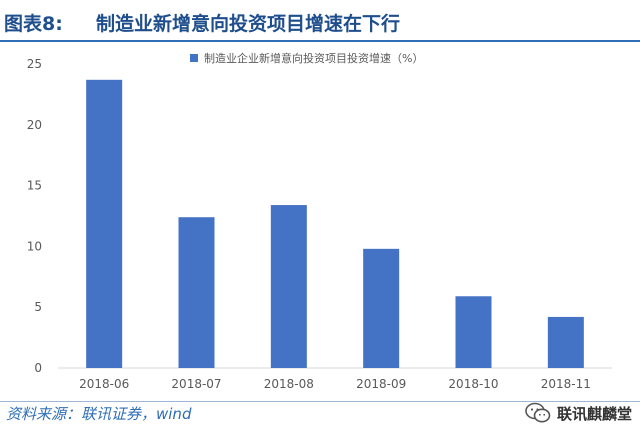 This screenshot has width=640, height=435. Describe the element at coordinates (538, 412) in the screenshot. I see `wechat-icon` at that location.